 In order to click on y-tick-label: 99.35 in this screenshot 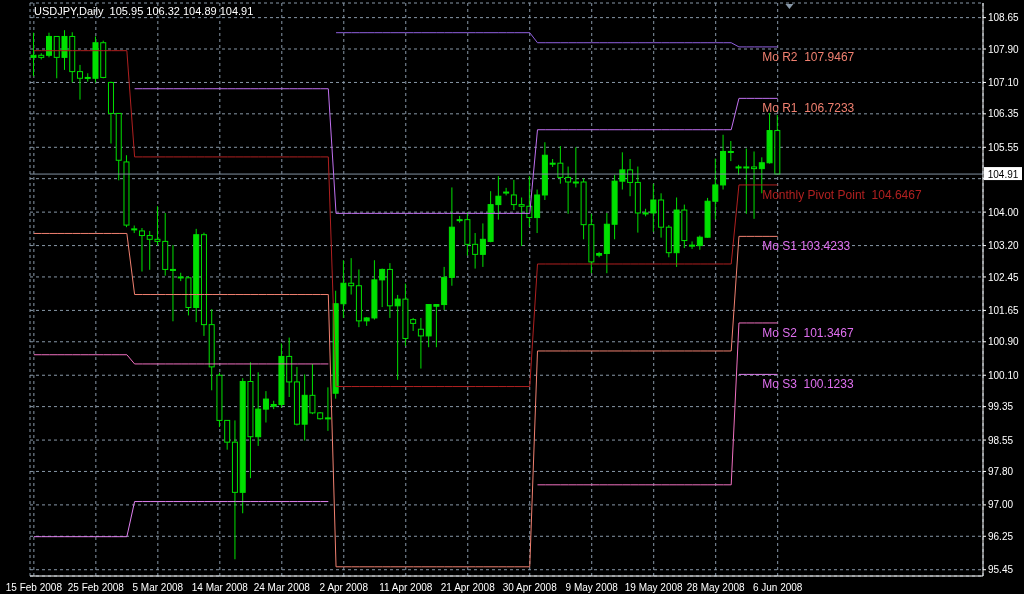, I will do `click(1001, 407)`.